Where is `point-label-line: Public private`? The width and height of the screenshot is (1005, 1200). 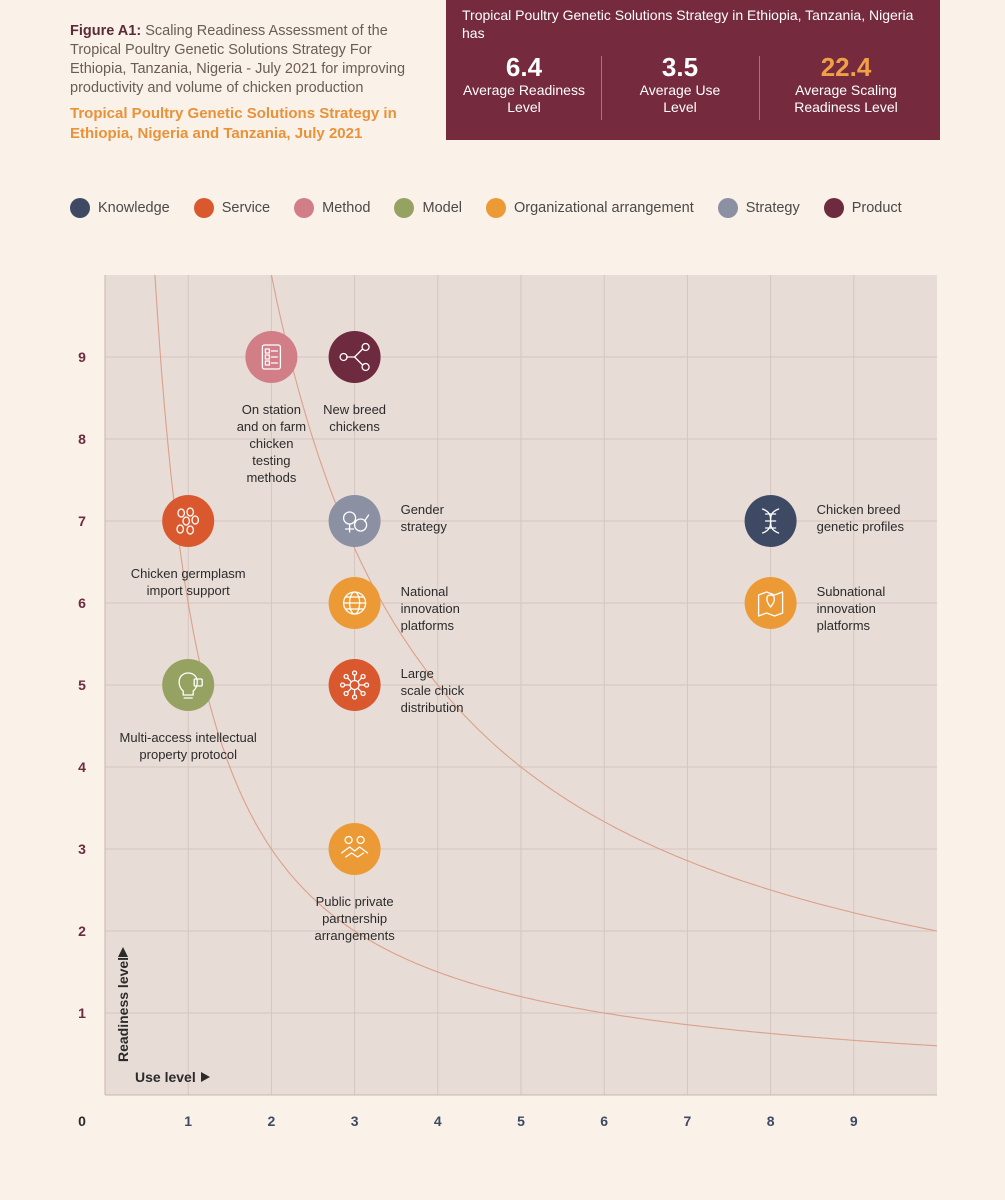
point-label-line: Public private is located at coordinates (355, 901).